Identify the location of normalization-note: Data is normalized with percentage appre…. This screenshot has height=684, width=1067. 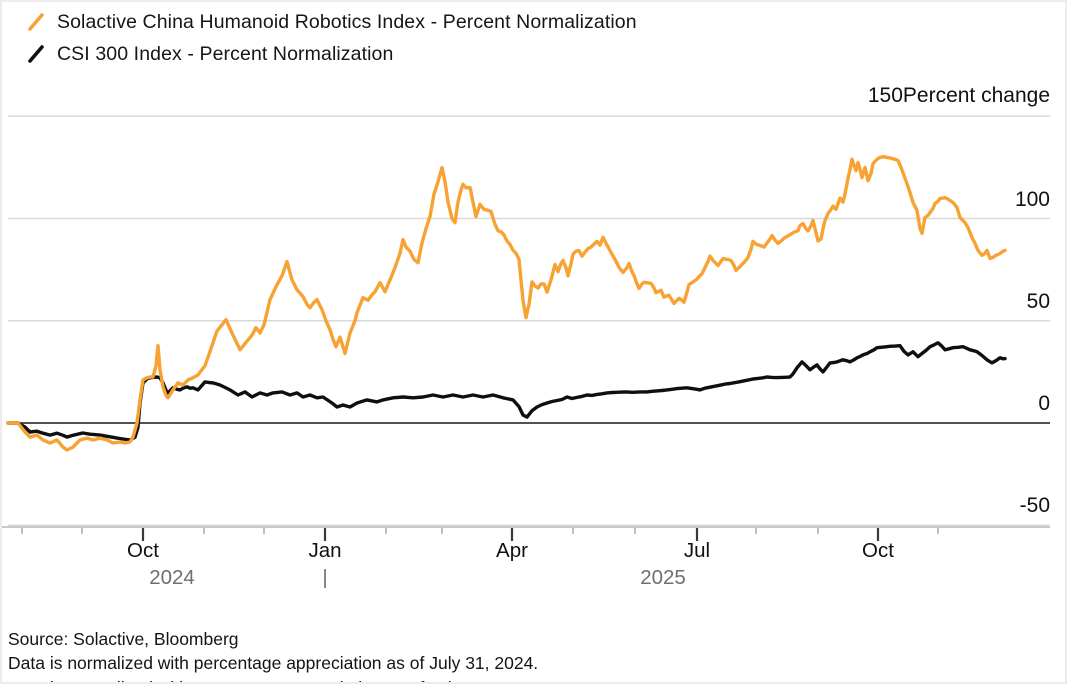
(273, 663).